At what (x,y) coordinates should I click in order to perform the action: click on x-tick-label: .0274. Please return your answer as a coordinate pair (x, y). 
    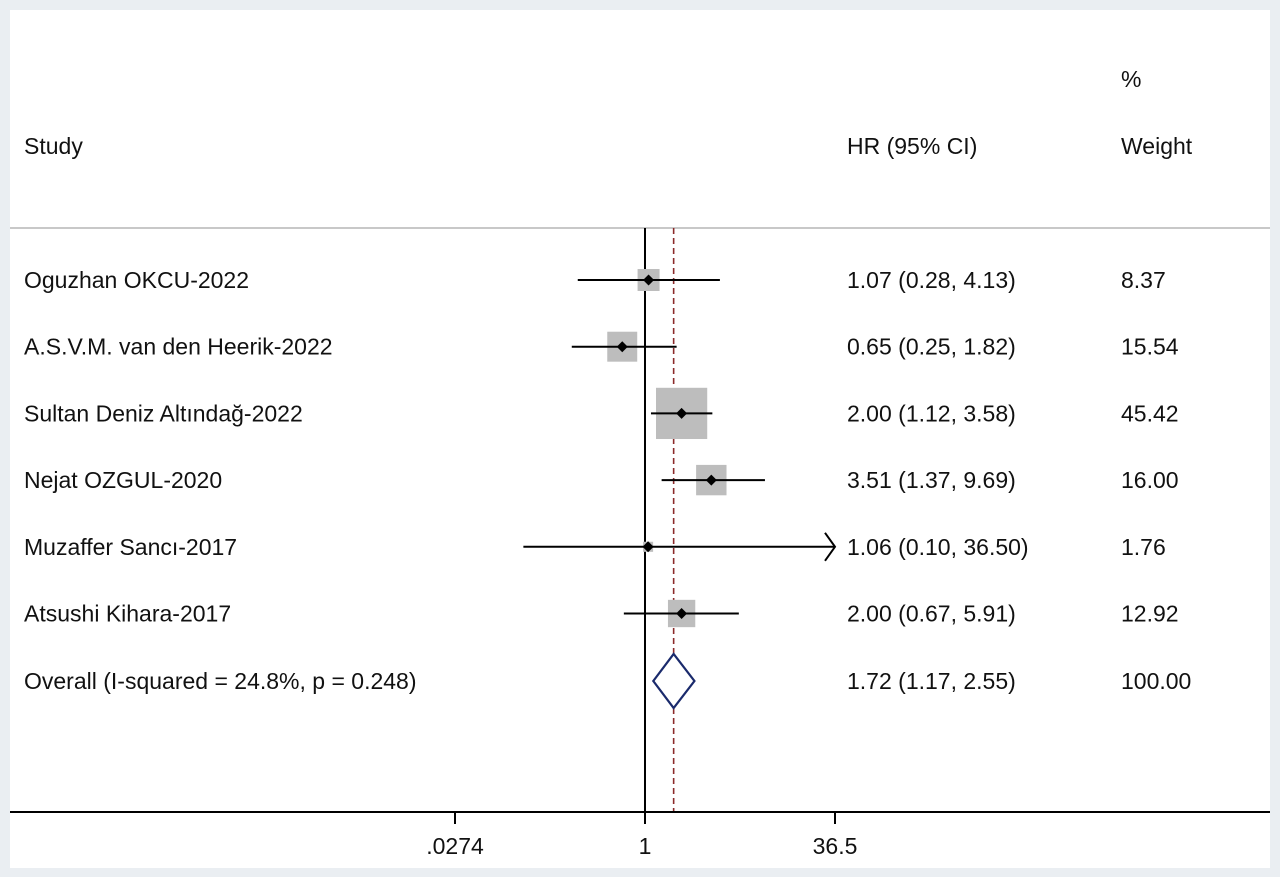
    Looking at the image, I should click on (455, 846).